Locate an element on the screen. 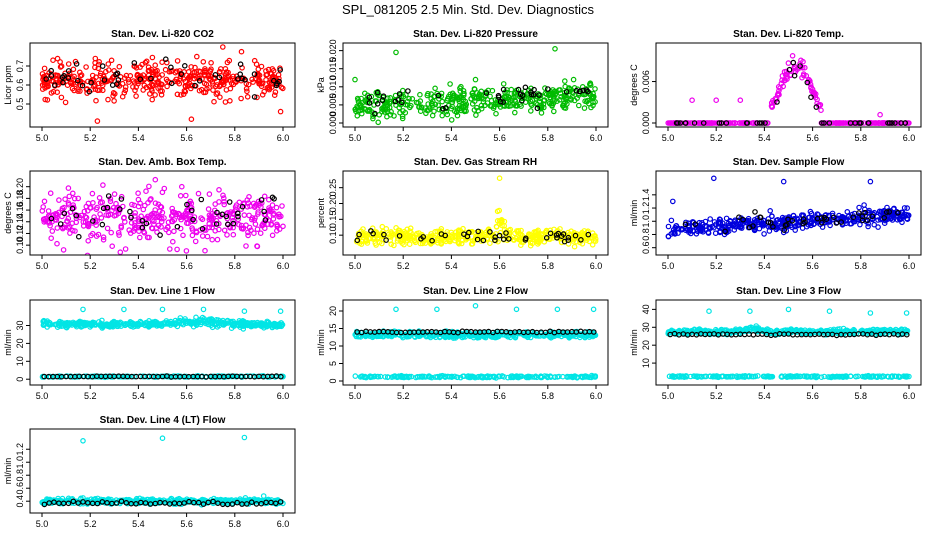 This screenshot has height=540, width=936. y-tick-label: 30 is located at coordinates (646, 327).